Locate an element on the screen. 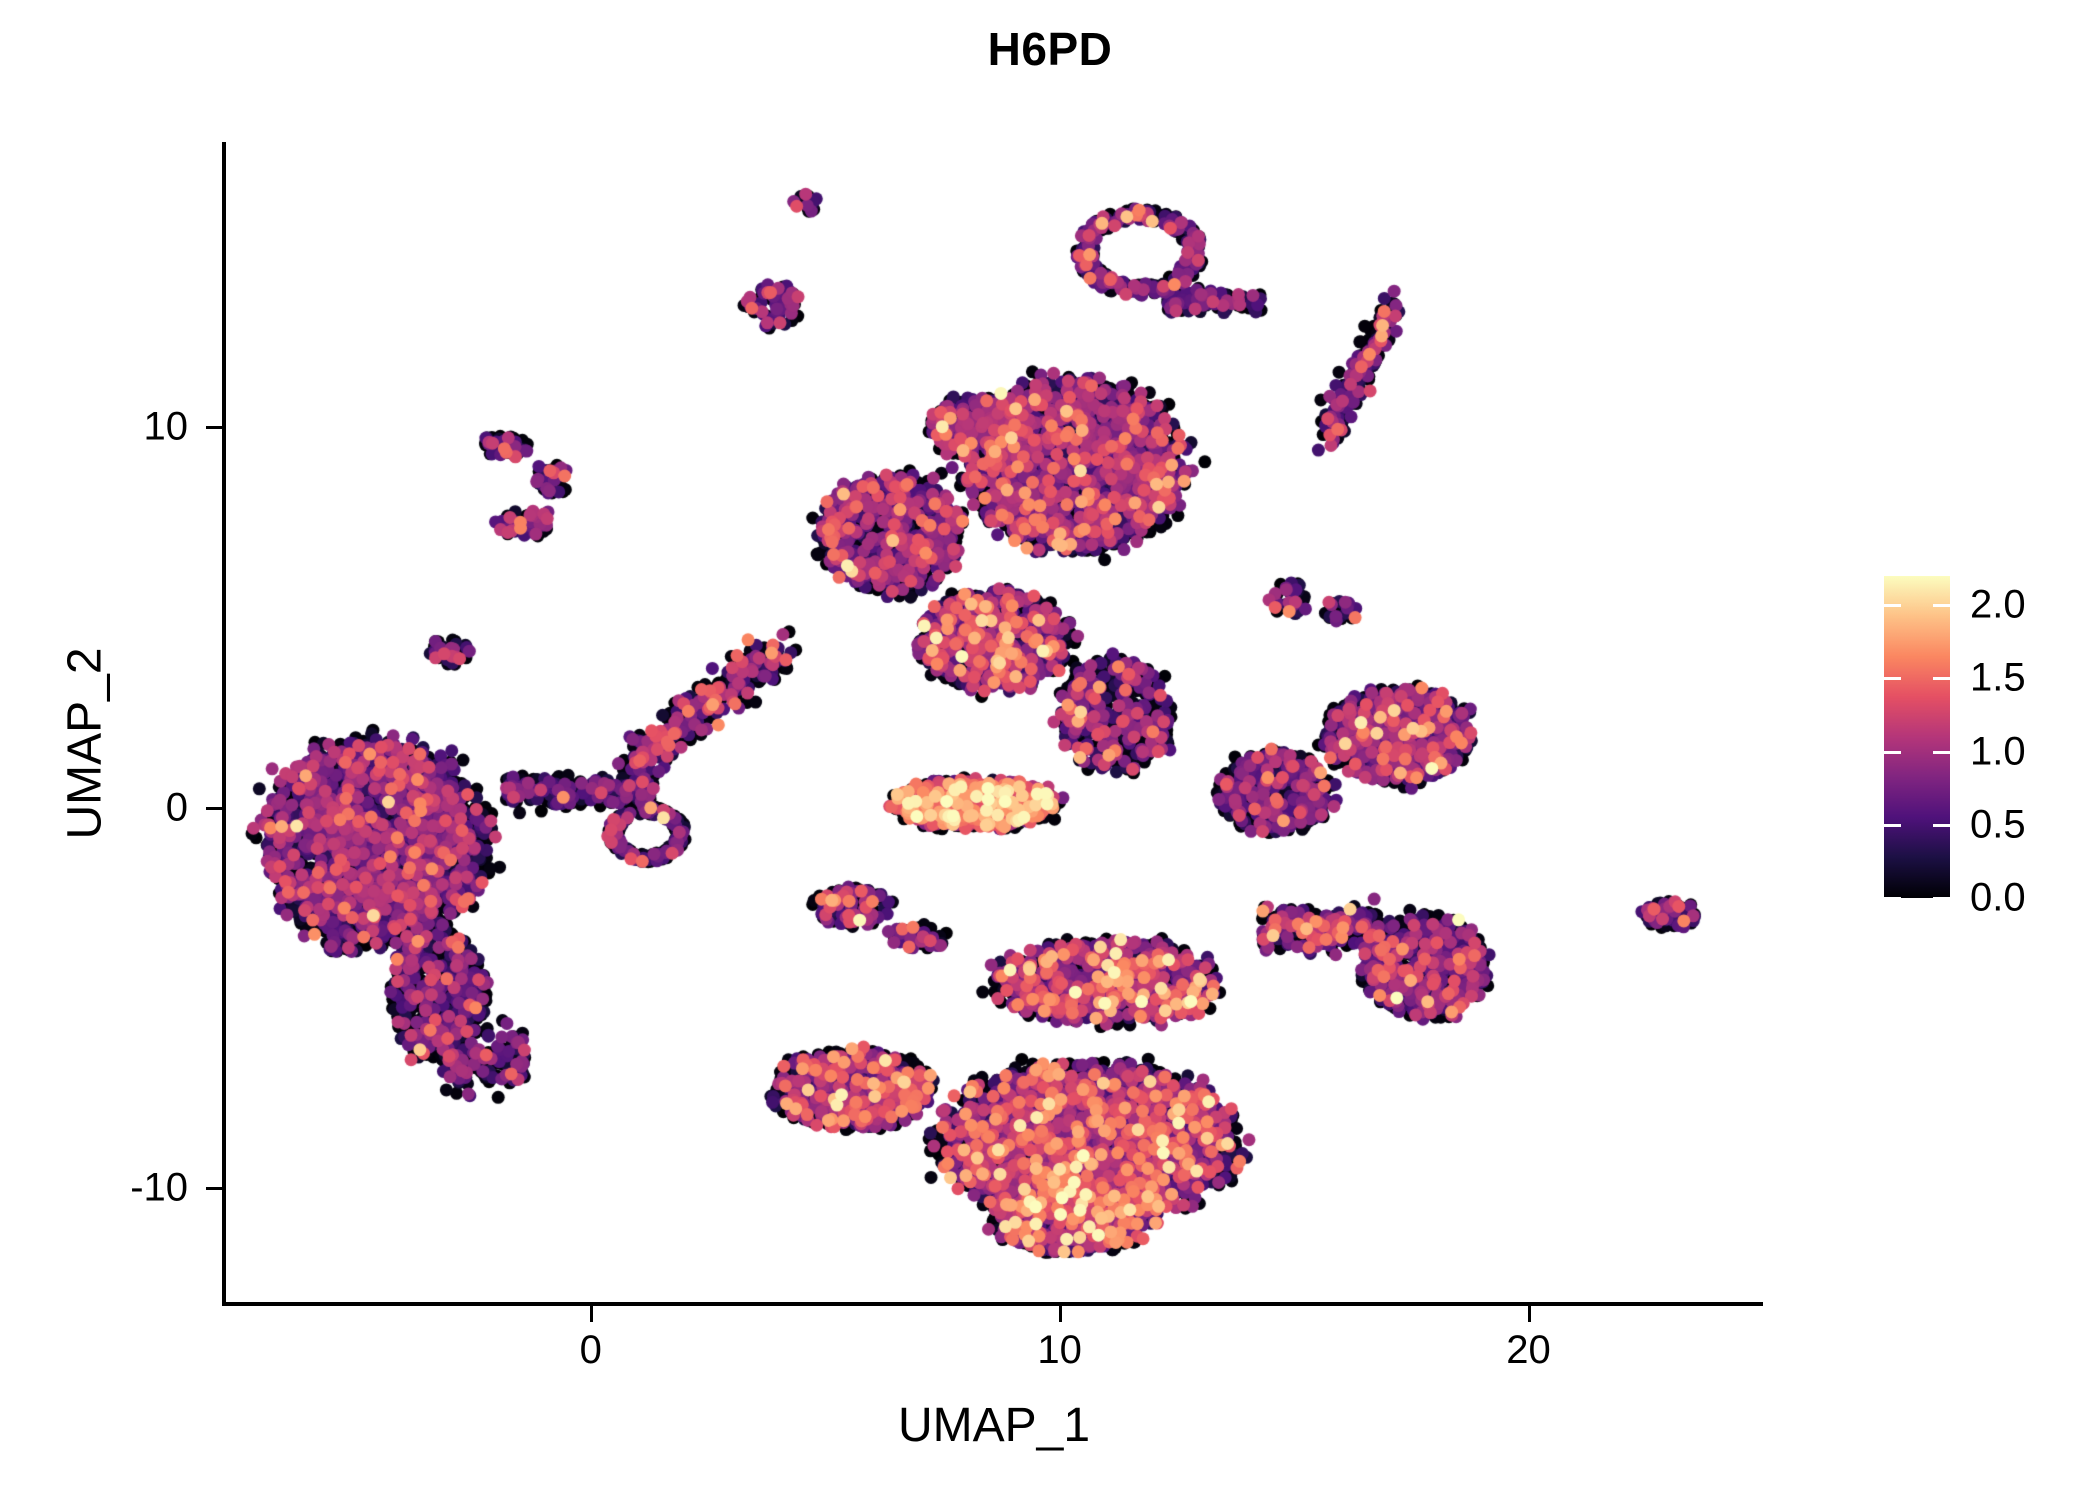 The width and height of the screenshot is (2100, 1500). colorbar-tick-label: 0.0 is located at coordinates (1998, 897).